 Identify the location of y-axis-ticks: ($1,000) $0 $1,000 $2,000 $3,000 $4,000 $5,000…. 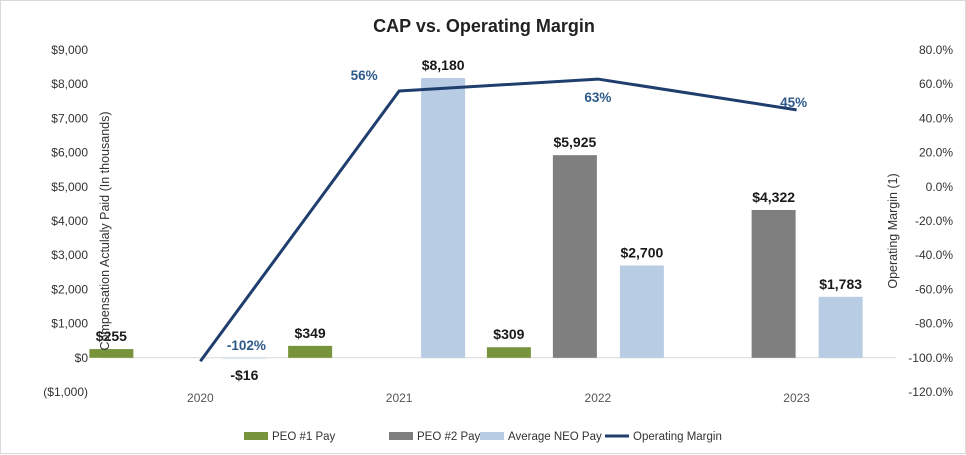
(65, 221).